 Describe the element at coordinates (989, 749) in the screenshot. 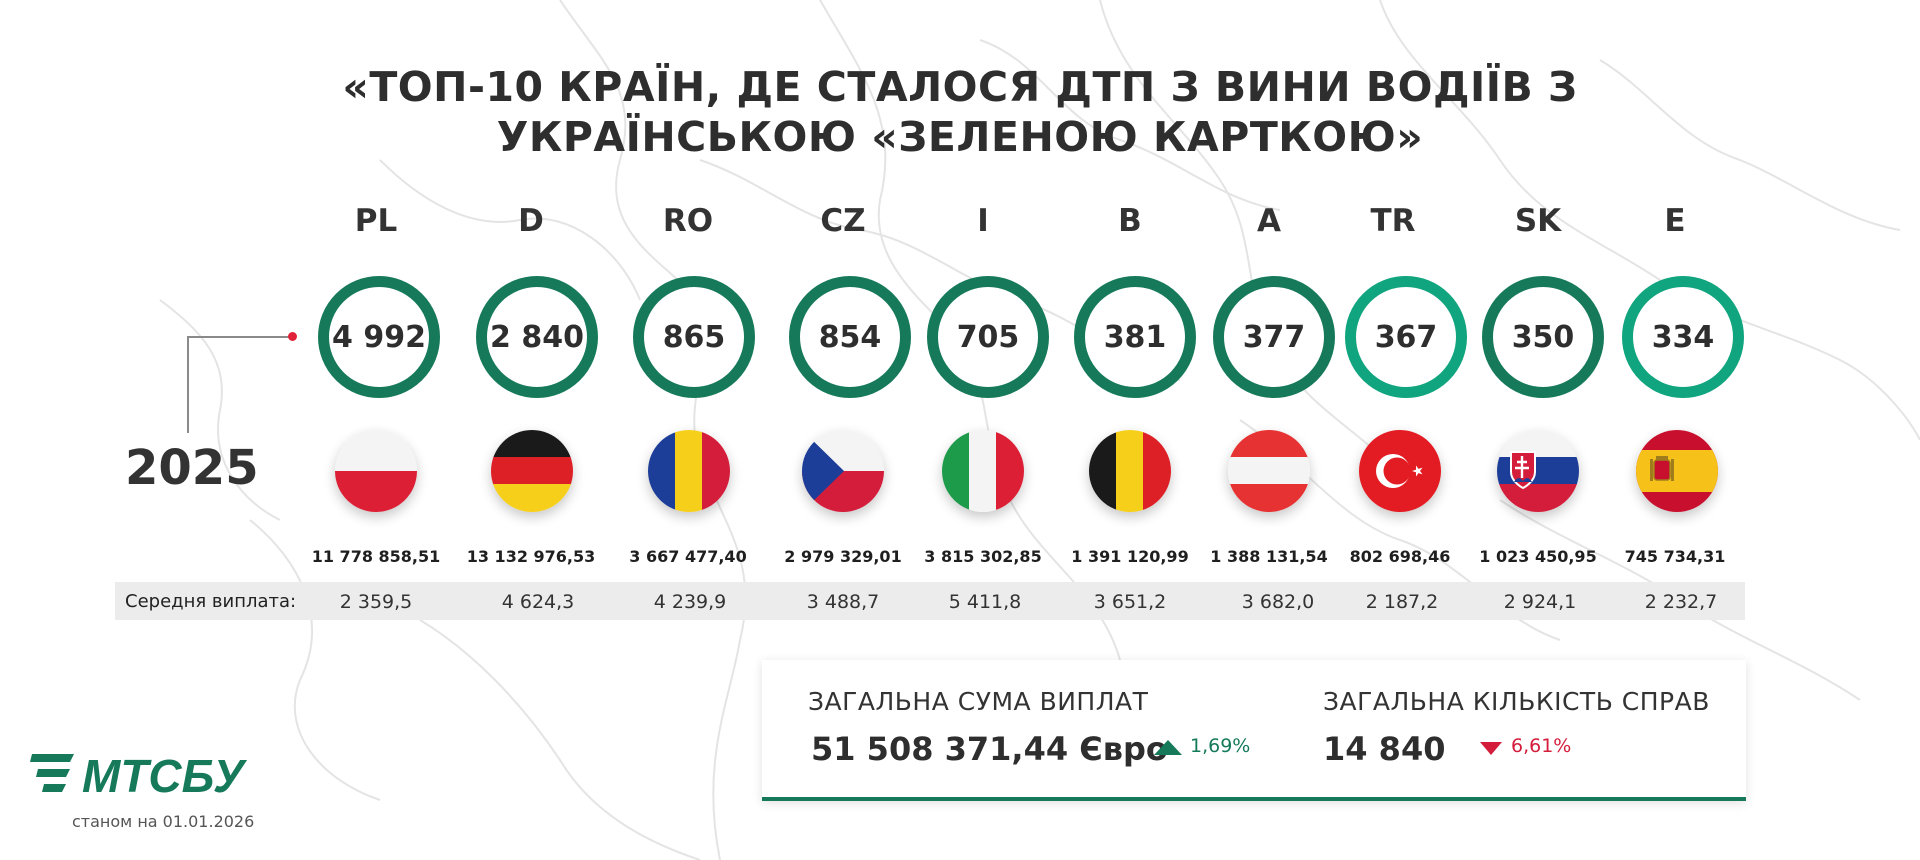

I see `total-sum-value: 51 508 371,44 Євро` at that location.